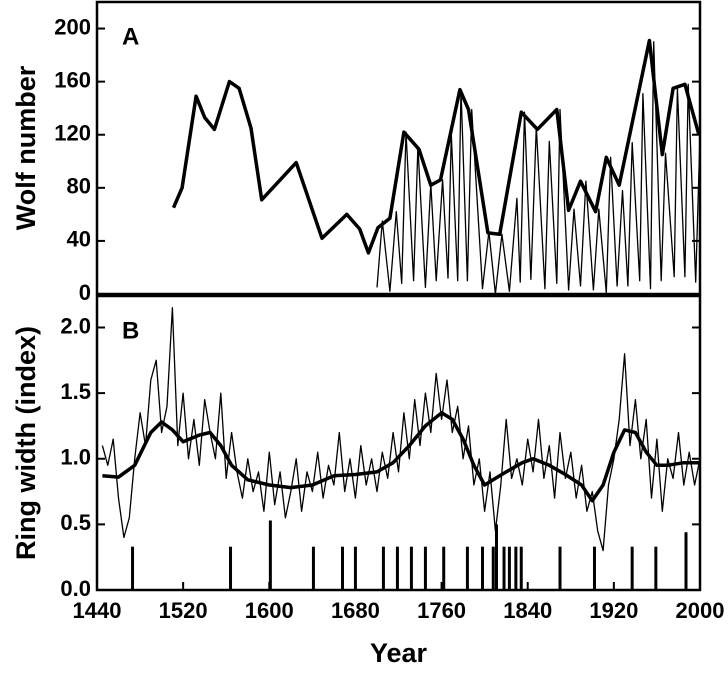 This screenshot has width=728, height=678. What do you see at coordinates (75, 325) in the screenshot?
I see `y-tick-label: 2.0` at bounding box center [75, 325].